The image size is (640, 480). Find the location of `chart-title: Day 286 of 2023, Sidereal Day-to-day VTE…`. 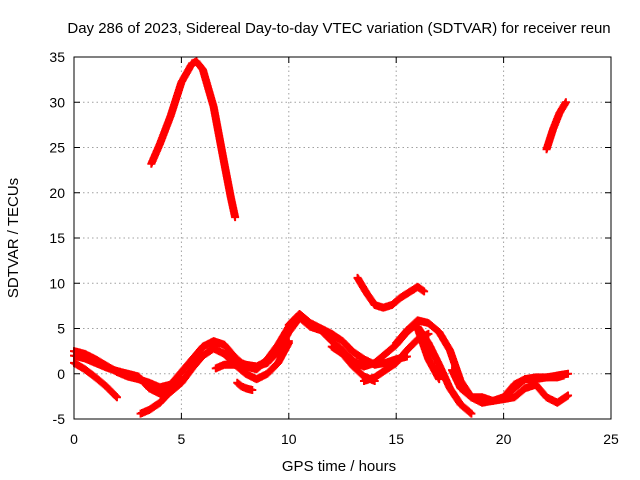

chart-title: Day 286 of 2023, Sidereal Day-to-day VTE… is located at coordinates (338, 28).